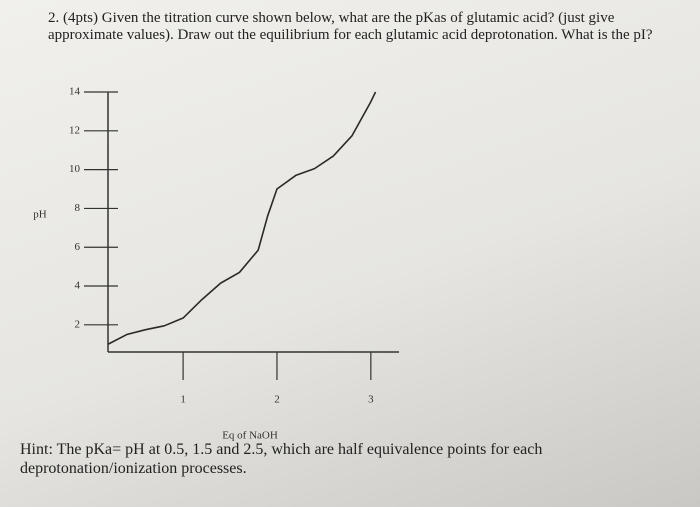  What do you see at coordinates (74, 130) in the screenshot?
I see `y-tick-label: 12` at bounding box center [74, 130].